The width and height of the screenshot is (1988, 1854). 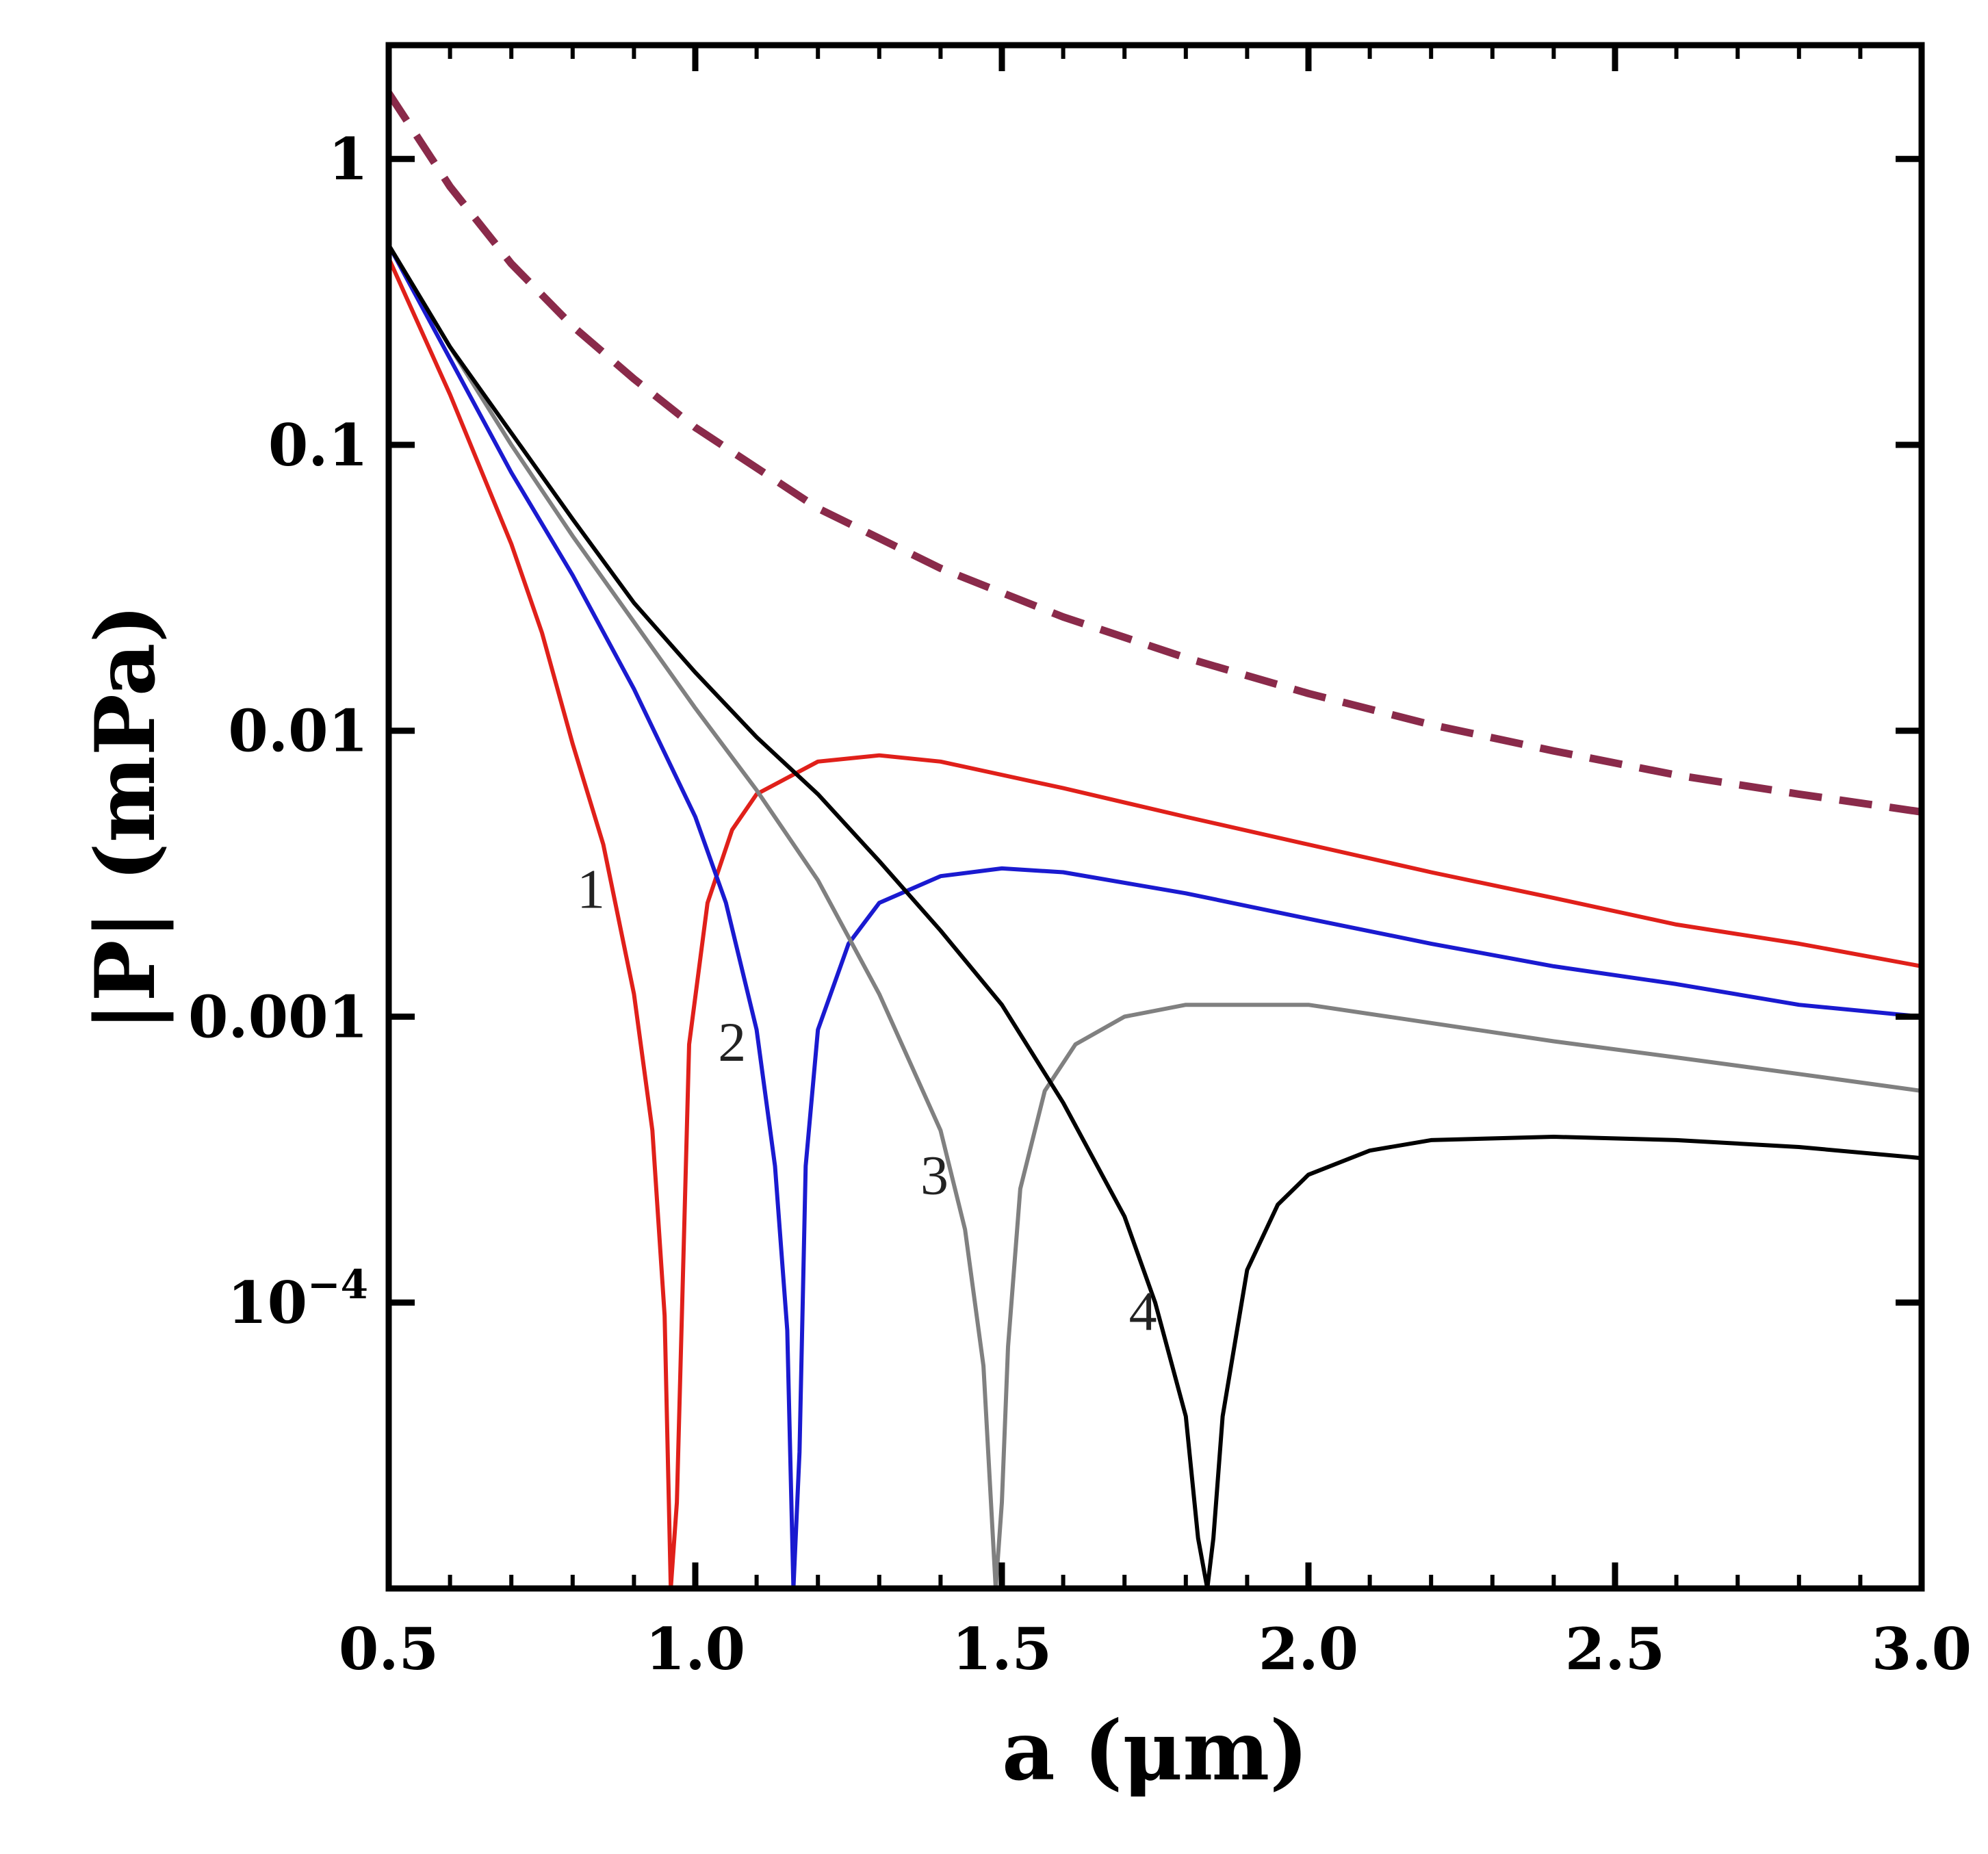 What do you see at coordinates (1308, 1649) in the screenshot?
I see `x-tick-label: 2.0` at bounding box center [1308, 1649].